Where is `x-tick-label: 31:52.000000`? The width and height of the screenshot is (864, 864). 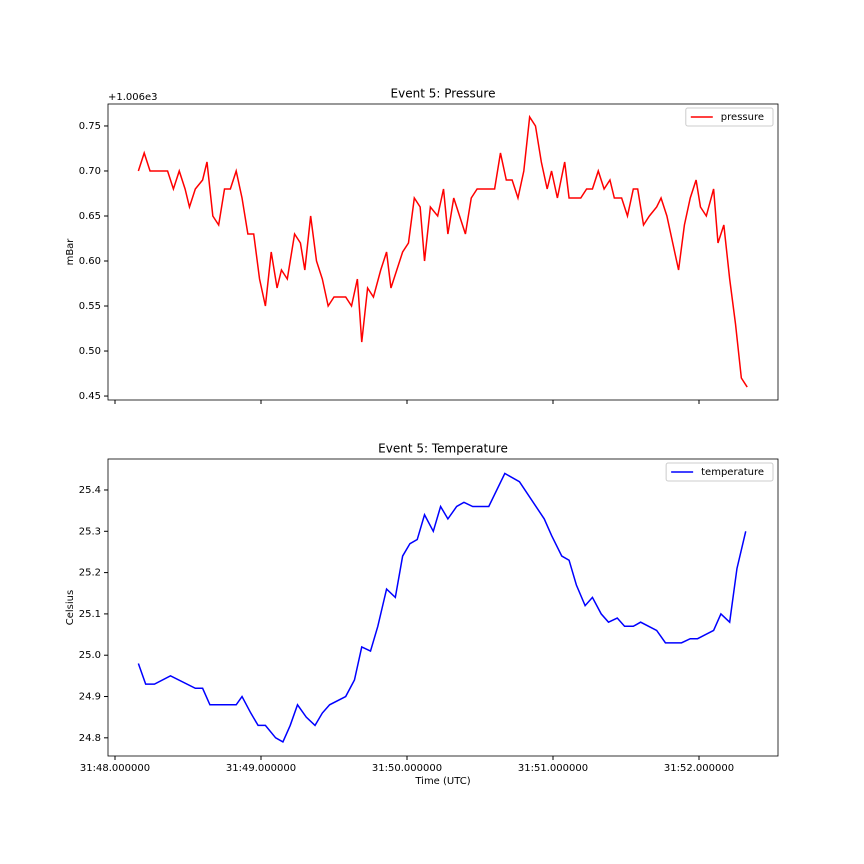
x-tick-label: 31:52.000000 is located at coordinates (699, 768).